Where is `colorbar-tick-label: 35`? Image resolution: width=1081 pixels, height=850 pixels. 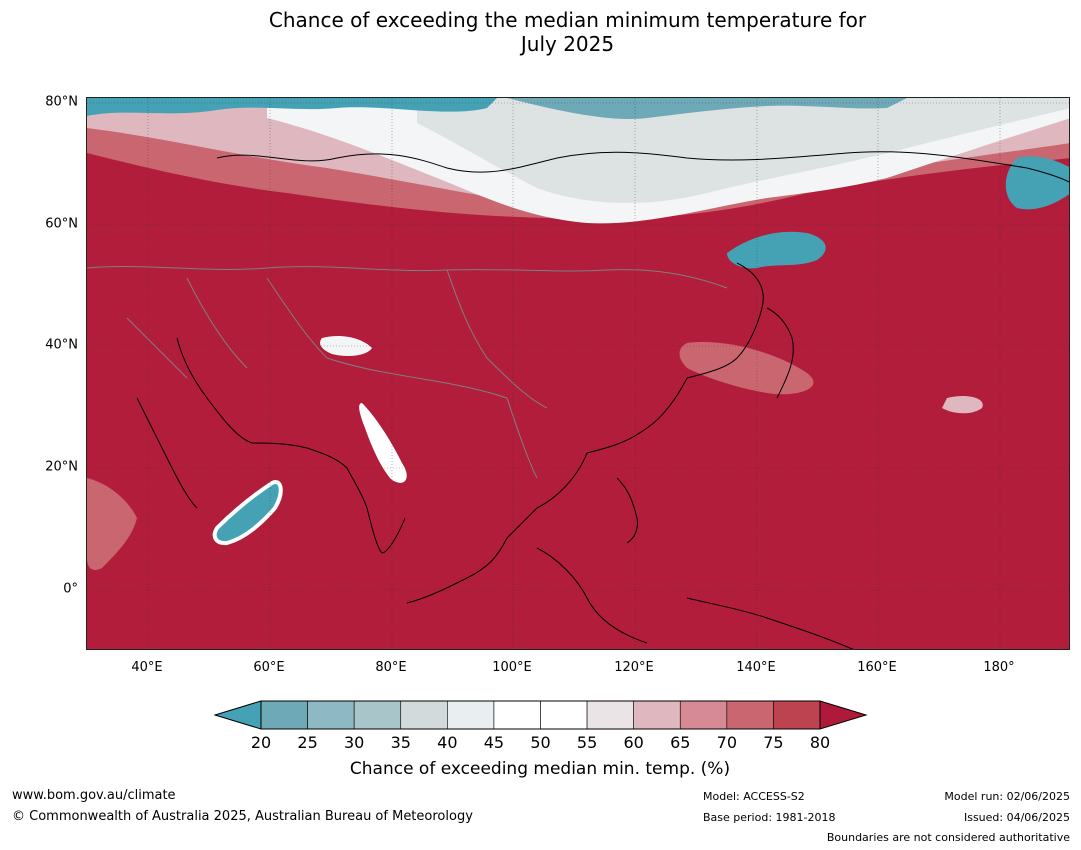 colorbar-tick-label: 35 is located at coordinates (400, 742).